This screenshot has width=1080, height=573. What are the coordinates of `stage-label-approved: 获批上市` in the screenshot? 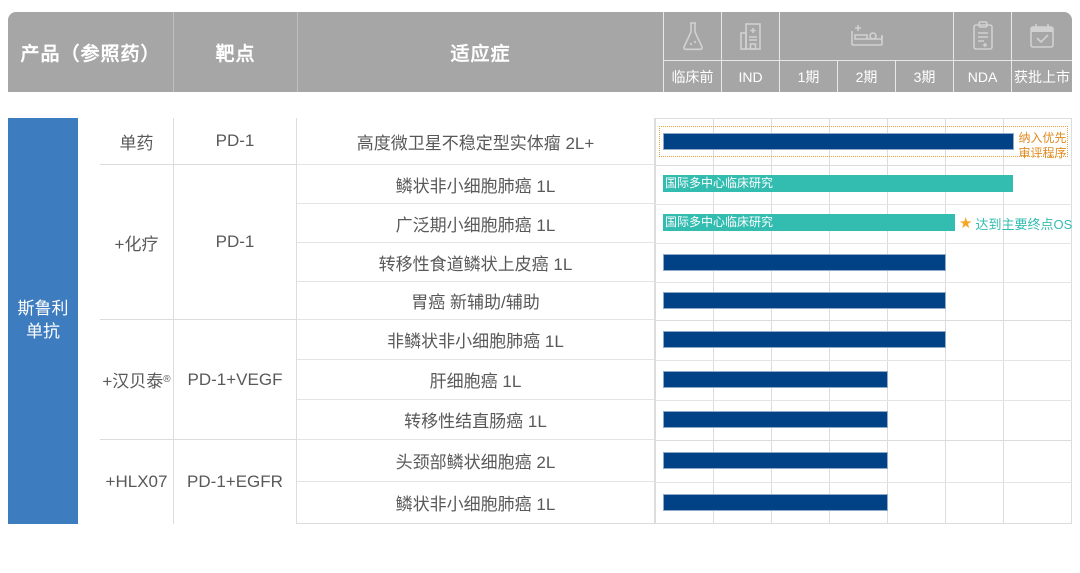 It's located at (1041, 76).